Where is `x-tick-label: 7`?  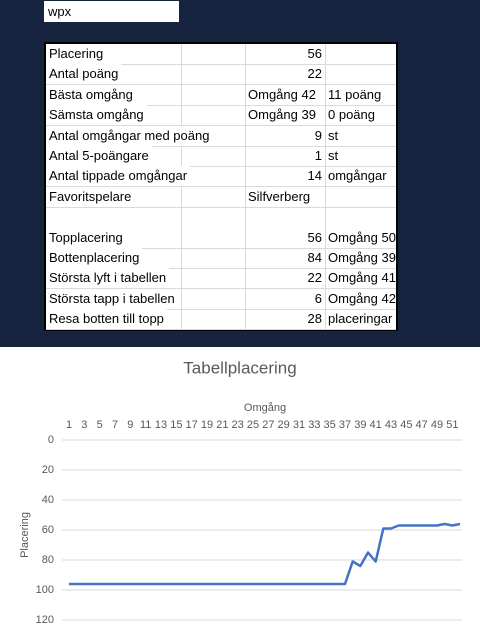
x-tick-label: 7 is located at coordinates (115, 425).